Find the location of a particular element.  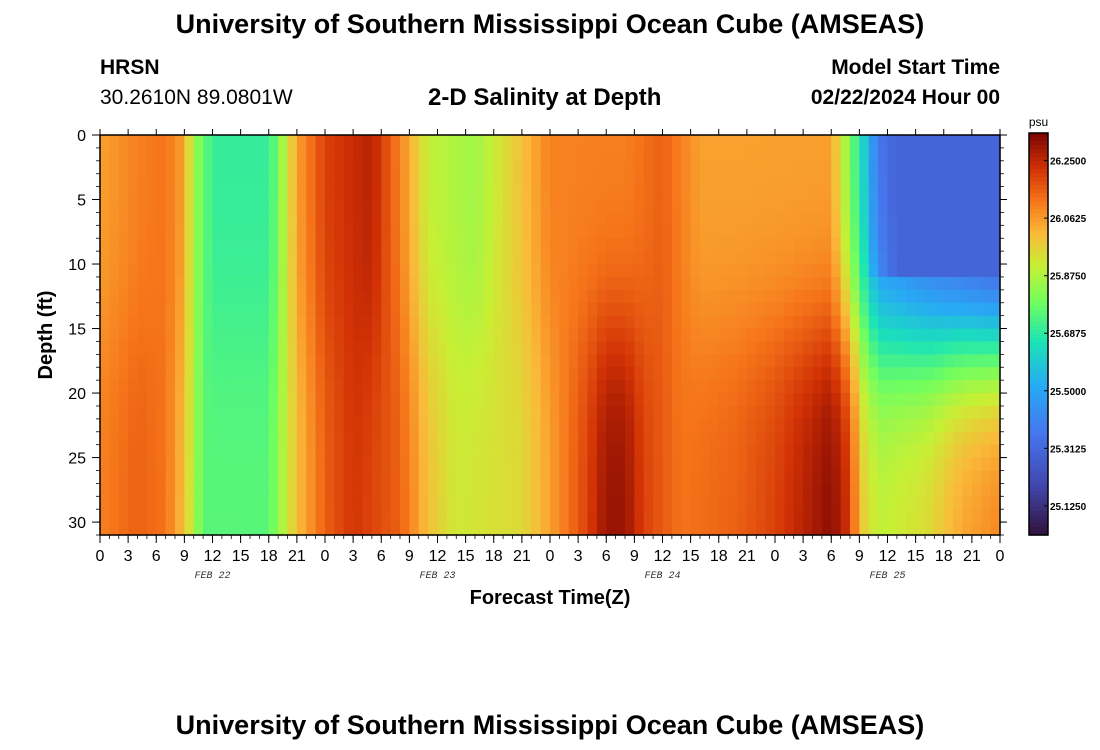

x-tick-label: 3 is located at coordinates (128, 556).